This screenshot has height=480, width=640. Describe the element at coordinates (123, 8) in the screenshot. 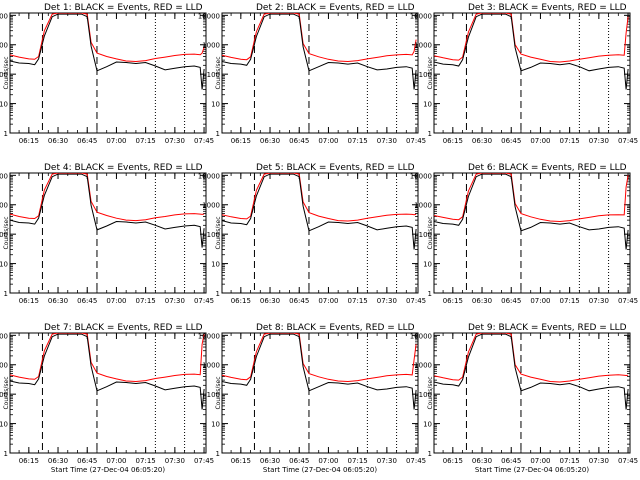

I see `chart-title: Det 1: BLACK = Events, RED = LLD` at that location.